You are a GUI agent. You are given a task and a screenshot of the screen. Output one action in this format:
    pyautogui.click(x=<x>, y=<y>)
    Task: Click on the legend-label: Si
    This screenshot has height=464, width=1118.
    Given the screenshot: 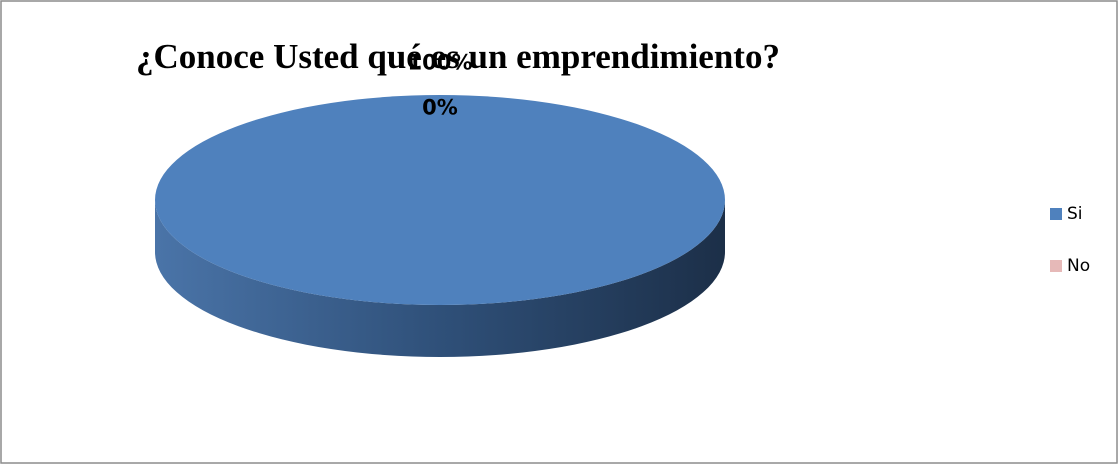 What is the action you would take?
    pyautogui.click(x=1075, y=214)
    